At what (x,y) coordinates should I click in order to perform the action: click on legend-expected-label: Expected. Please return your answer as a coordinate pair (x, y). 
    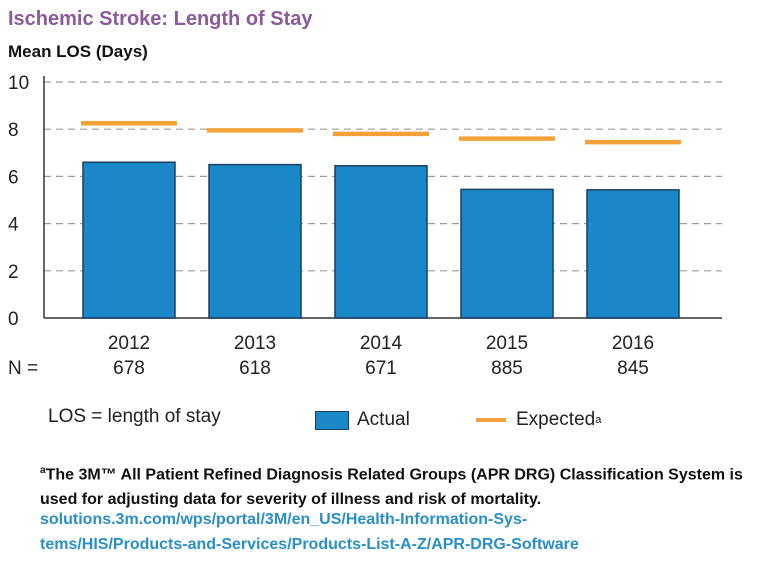
    Looking at the image, I should click on (556, 419).